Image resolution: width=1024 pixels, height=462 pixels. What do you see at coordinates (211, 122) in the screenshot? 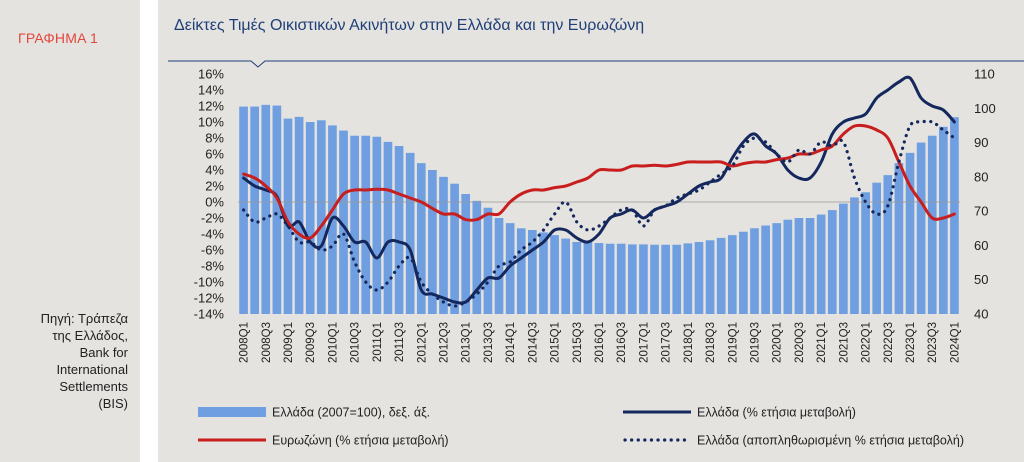
I see `y-left-tick-label: 10%` at bounding box center [211, 122].